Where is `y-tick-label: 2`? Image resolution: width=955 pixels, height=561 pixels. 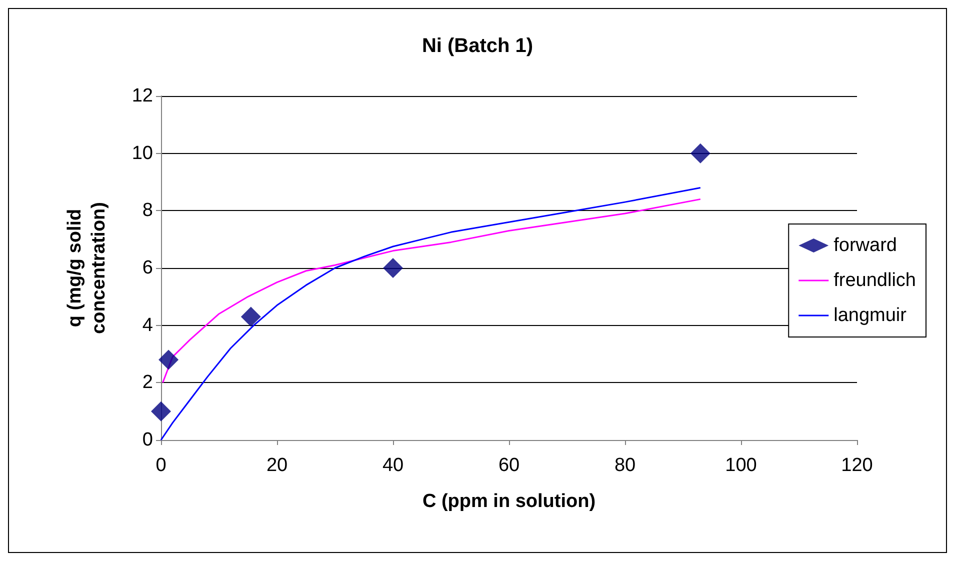
y-tick-label: 2 is located at coordinates (147, 383).